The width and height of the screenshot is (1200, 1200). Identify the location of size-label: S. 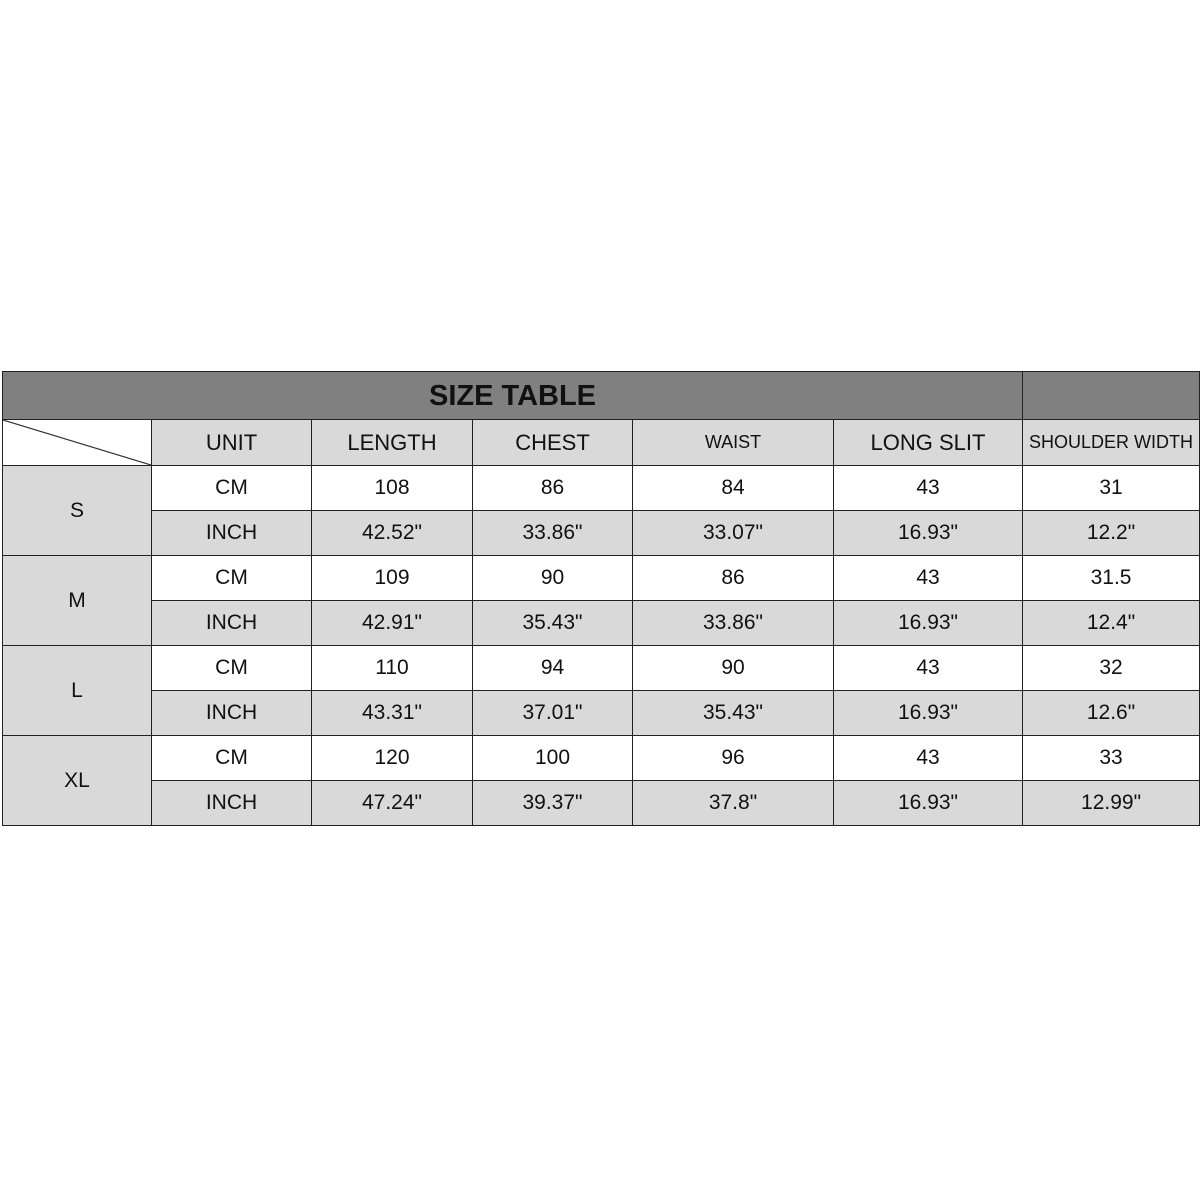
(77, 510).